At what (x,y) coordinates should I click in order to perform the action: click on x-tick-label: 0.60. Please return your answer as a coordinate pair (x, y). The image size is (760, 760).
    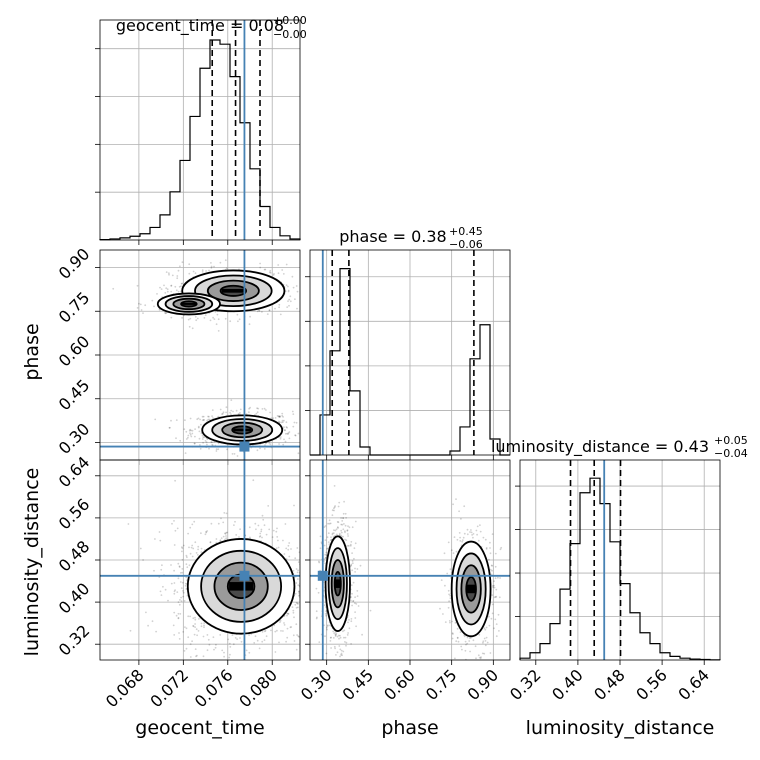
    Looking at the image, I should click on (399, 684).